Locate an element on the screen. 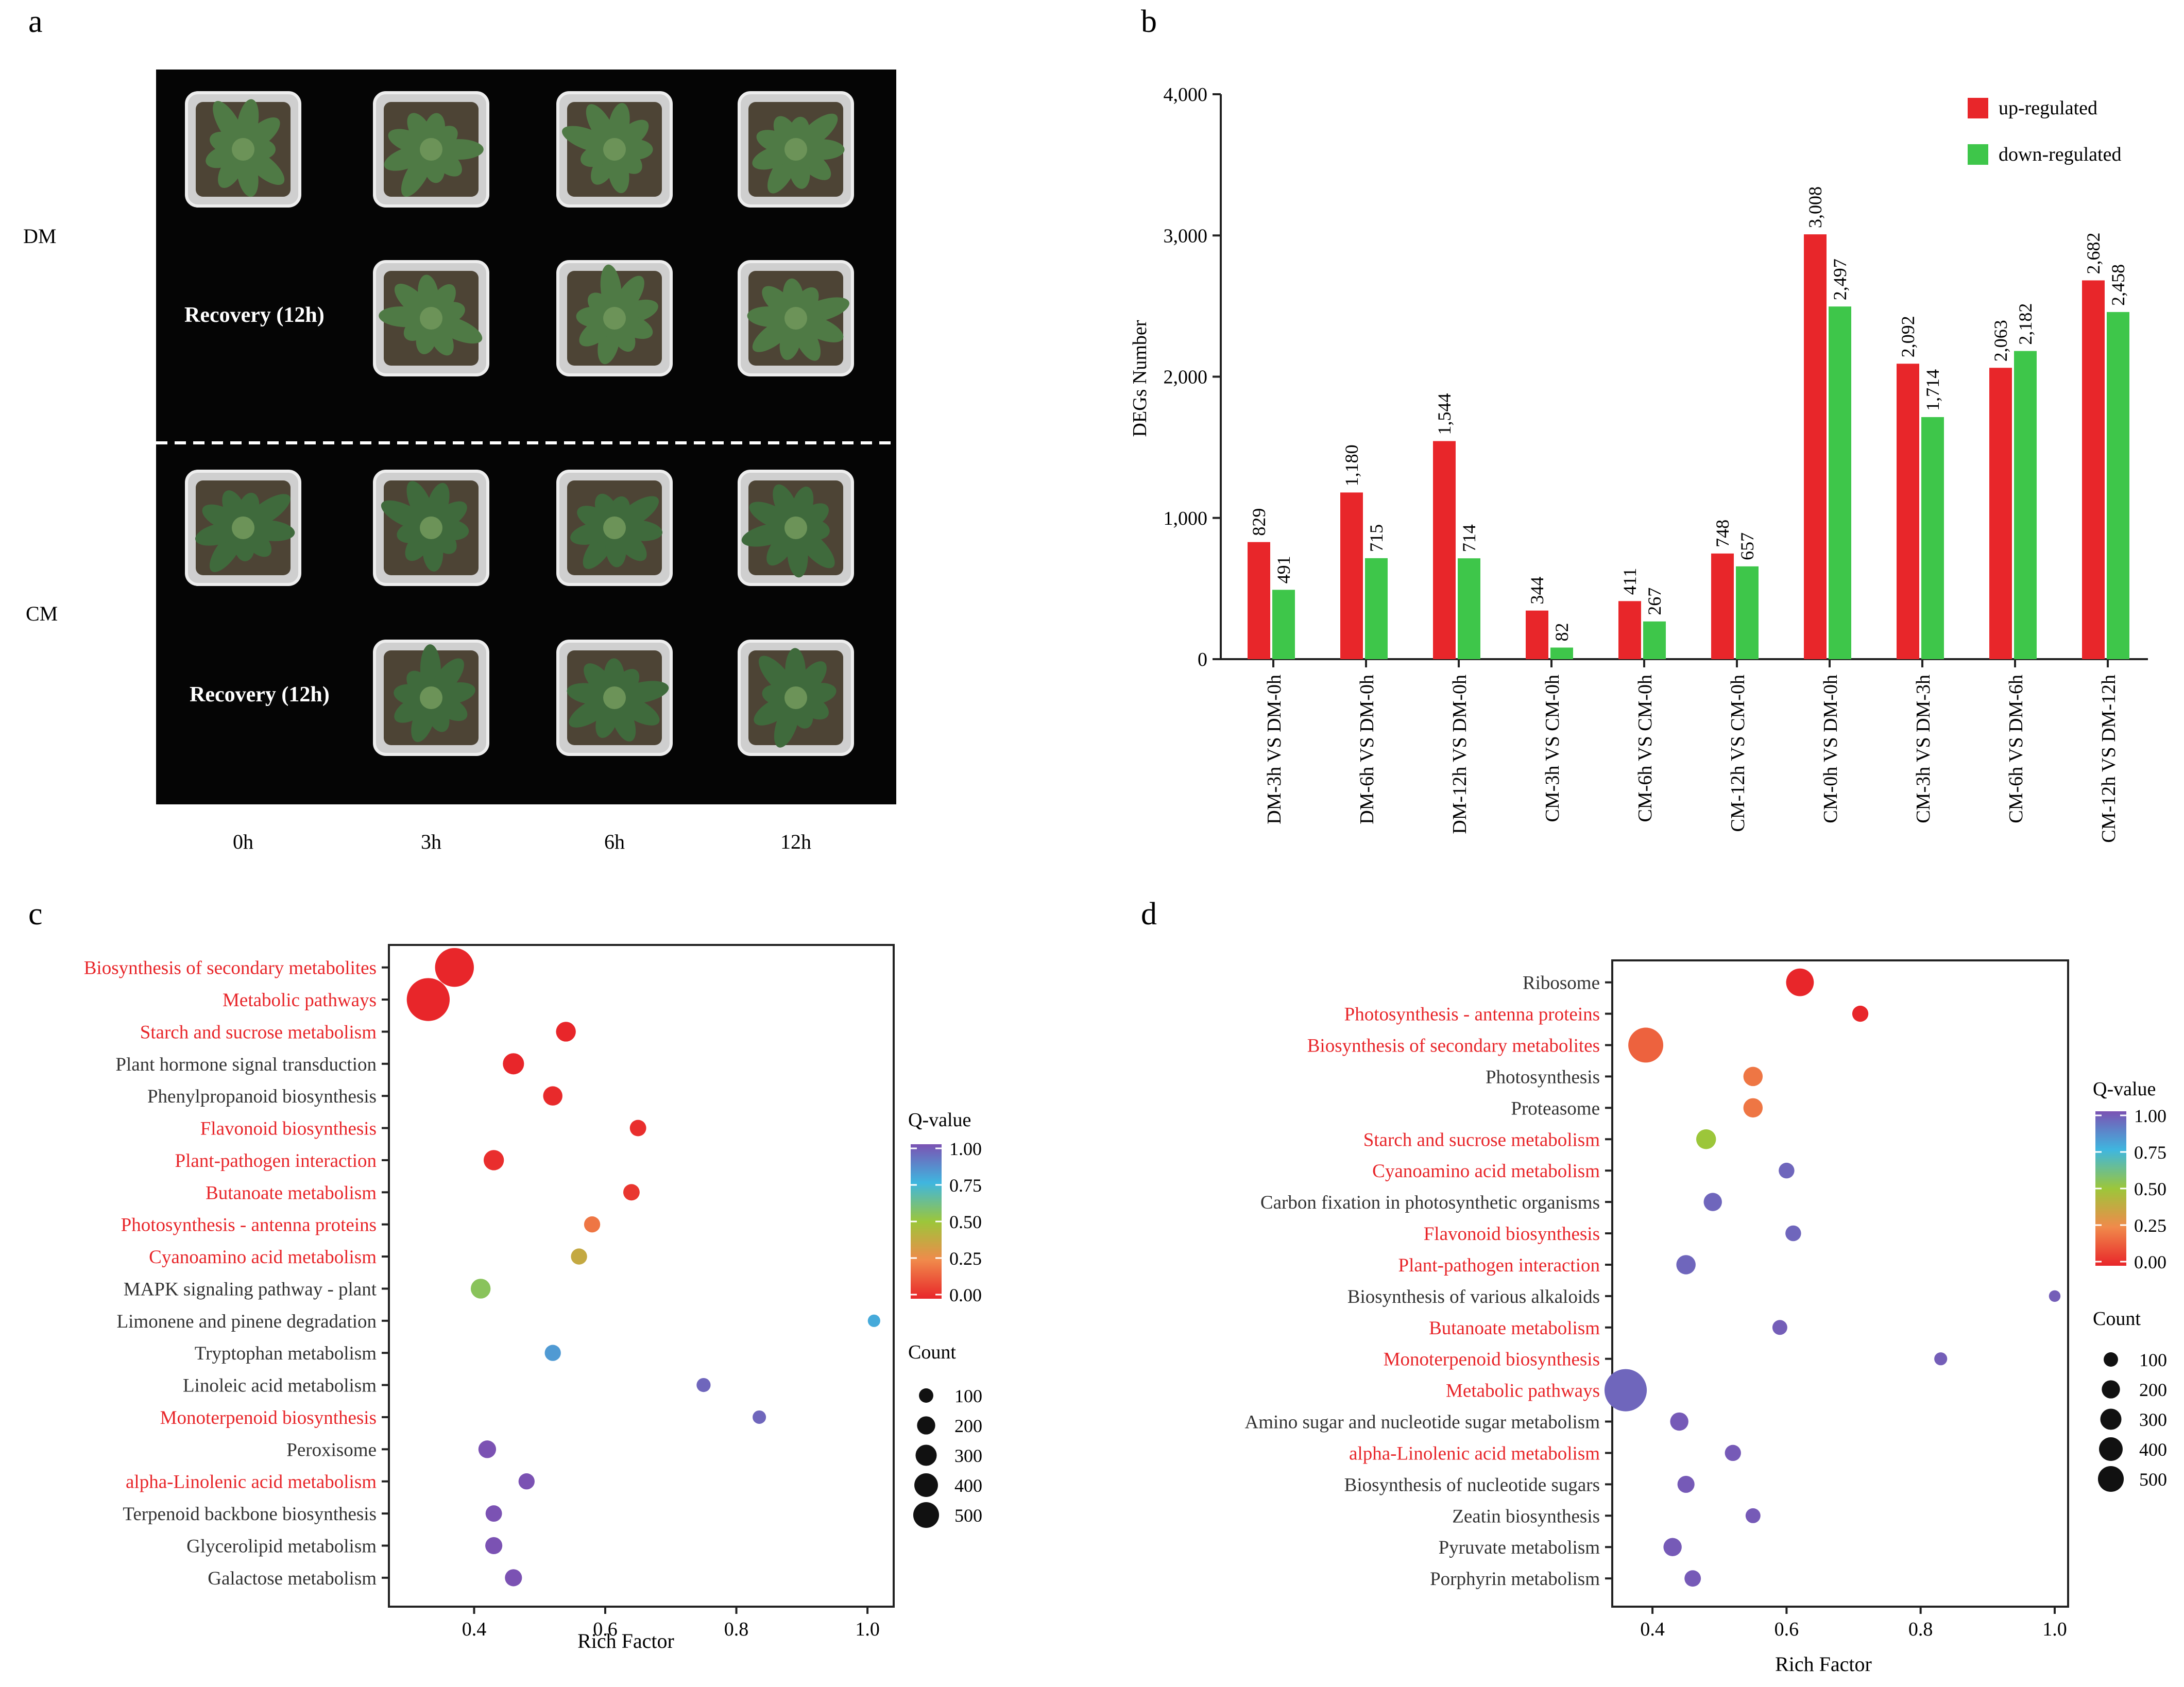 This screenshot has width=2184, height=1687. col-label-0h: 0h is located at coordinates (243, 841).